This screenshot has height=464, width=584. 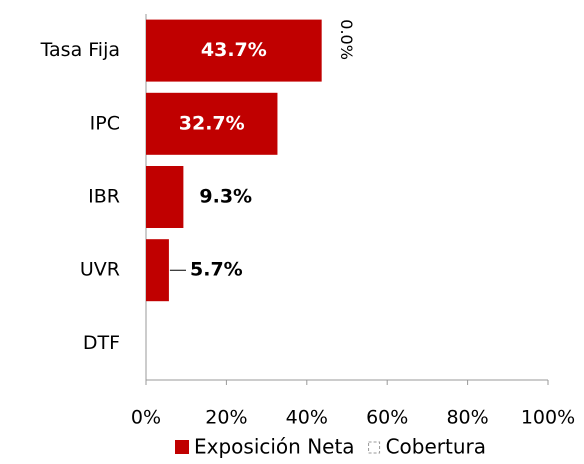 What do you see at coordinates (105, 123) in the screenshot?
I see `y-tick-label: IPC` at bounding box center [105, 123].